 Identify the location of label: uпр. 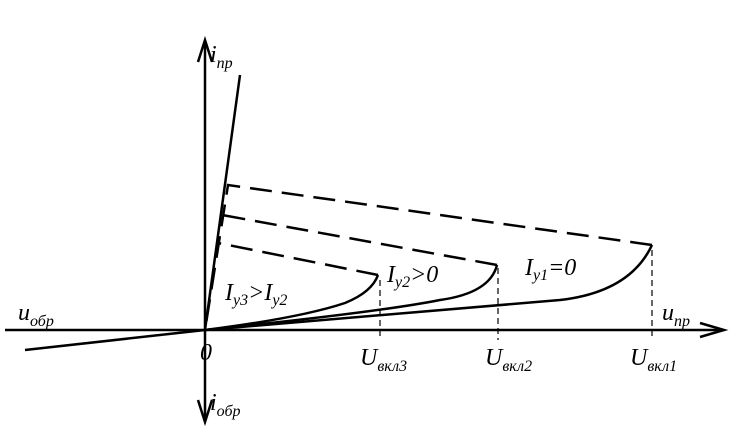
(676, 315).